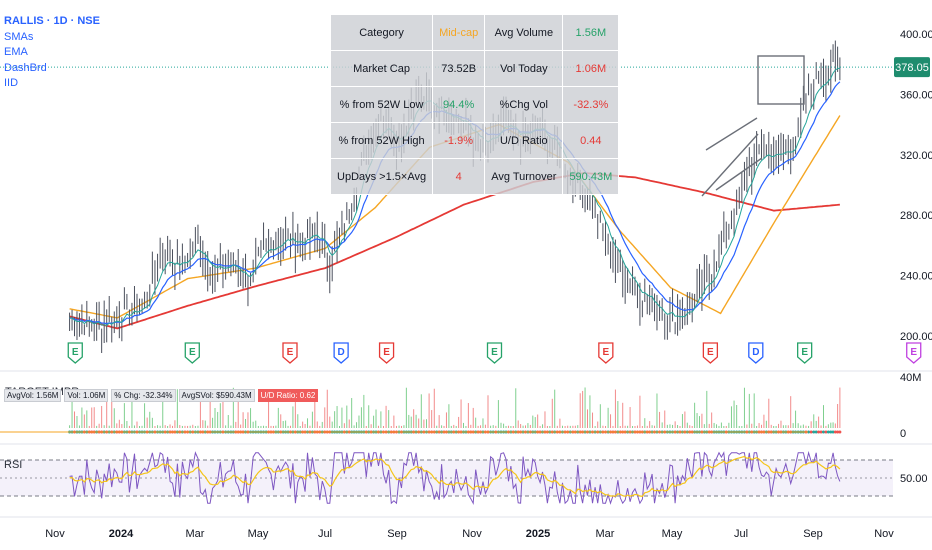 Image resolution: width=932 pixels, height=550 pixels. I want to click on rsi-line, so click(455, 477).